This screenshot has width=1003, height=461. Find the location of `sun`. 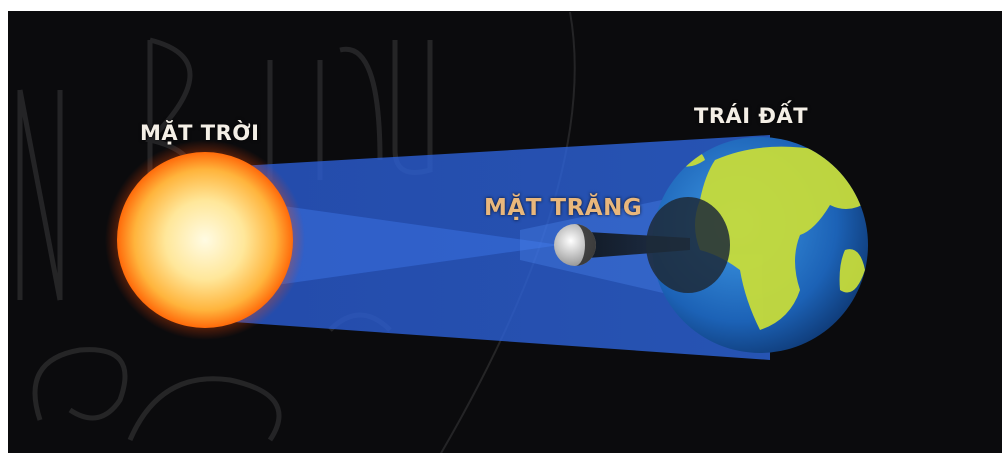

sun is located at coordinates (205, 240).